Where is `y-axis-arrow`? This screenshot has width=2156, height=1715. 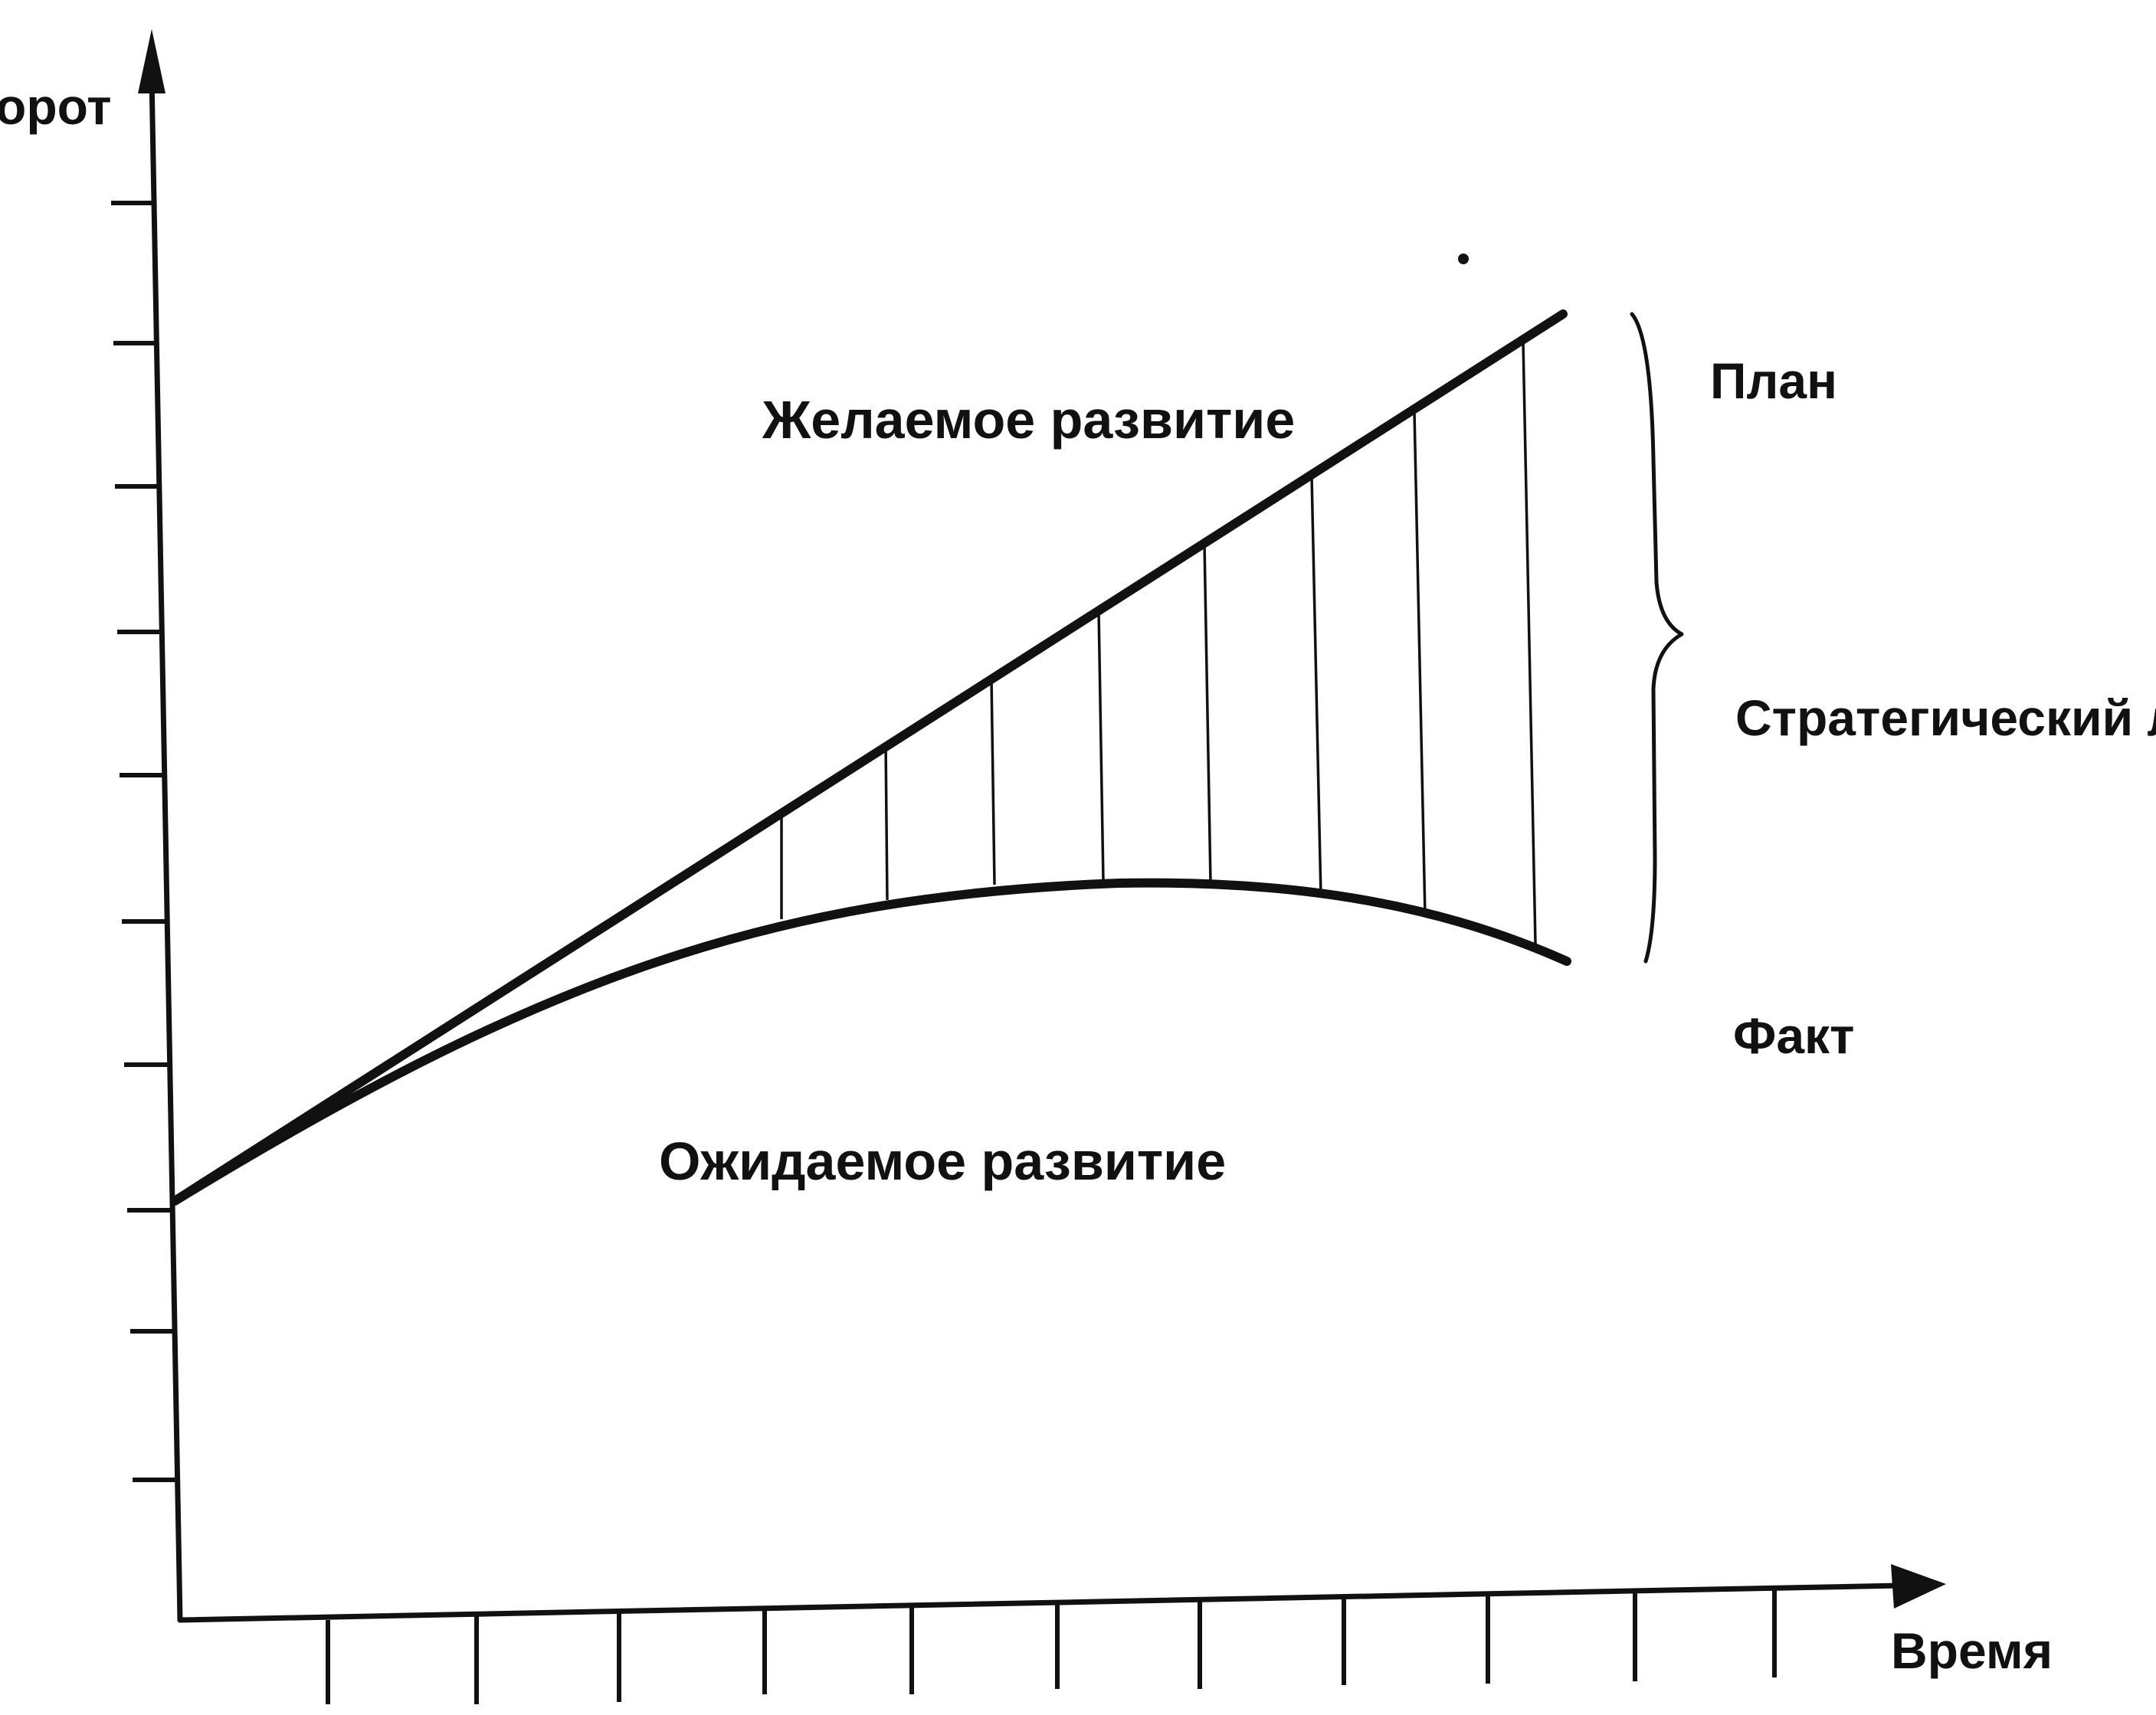
y-axis-arrow is located at coordinates (151, 61).